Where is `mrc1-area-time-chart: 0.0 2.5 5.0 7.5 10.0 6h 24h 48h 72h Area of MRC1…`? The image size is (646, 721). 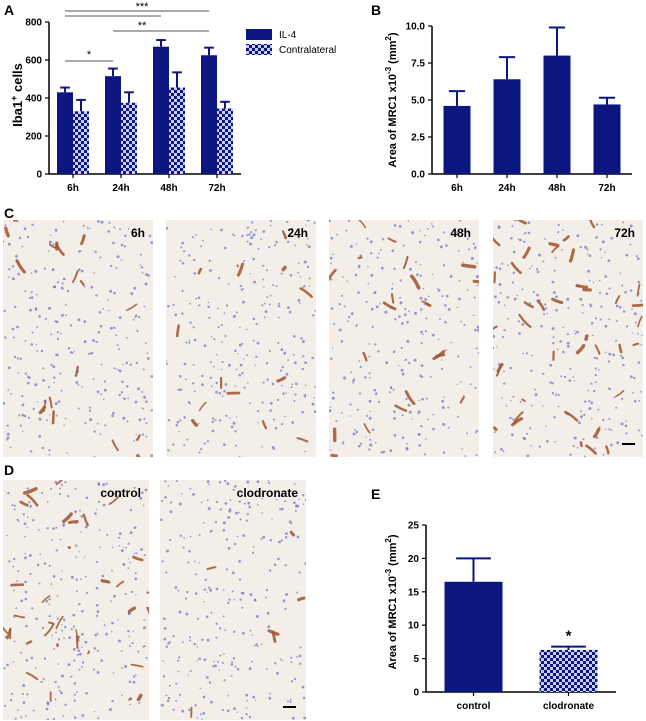 mrc1-area-time-chart: 0.0 2.5 5.0 7.5 10.0 6h 24h 48h 72h Area of MRC1… is located at coordinates (508, 108).